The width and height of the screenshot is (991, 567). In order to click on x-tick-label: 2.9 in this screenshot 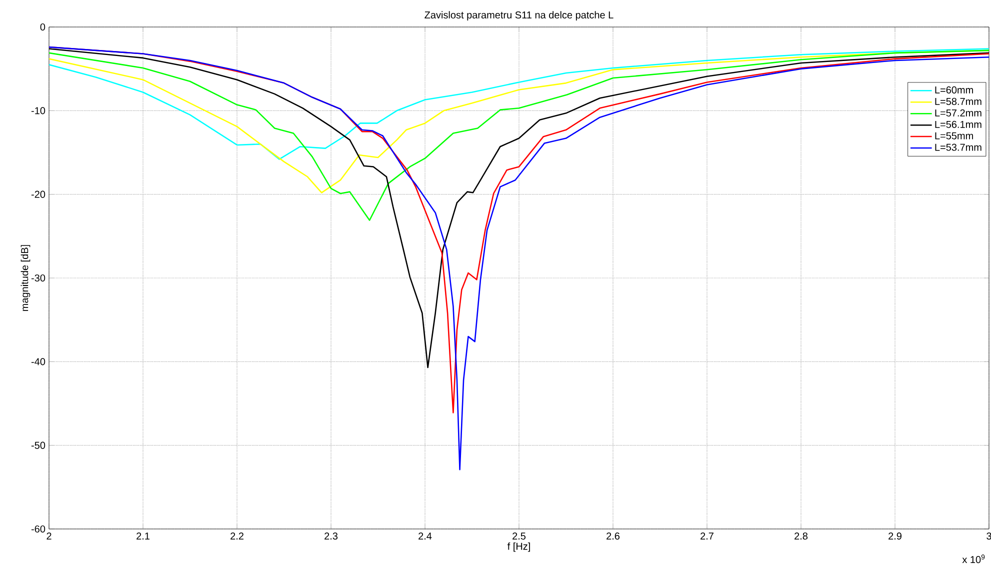, I will do `click(895, 536)`.